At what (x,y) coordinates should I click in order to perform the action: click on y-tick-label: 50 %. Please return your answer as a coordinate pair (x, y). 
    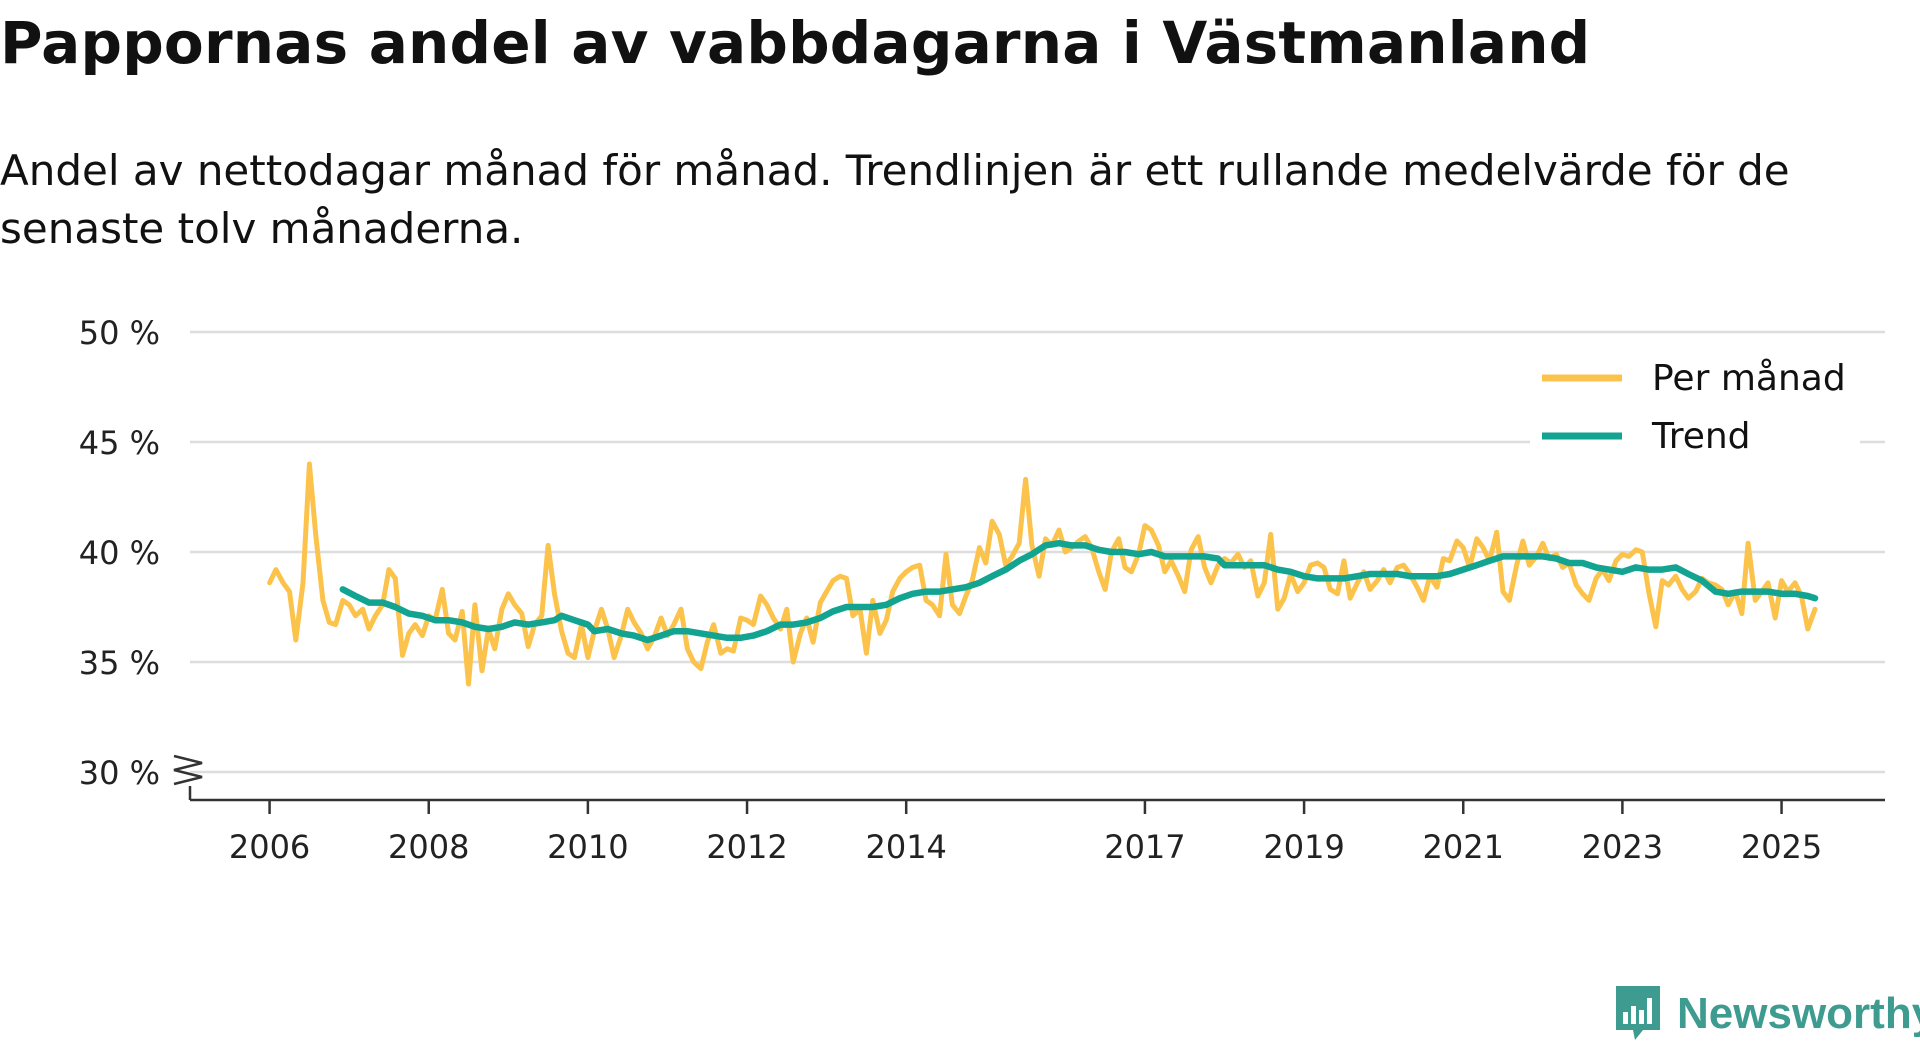
    Looking at the image, I should click on (119, 333).